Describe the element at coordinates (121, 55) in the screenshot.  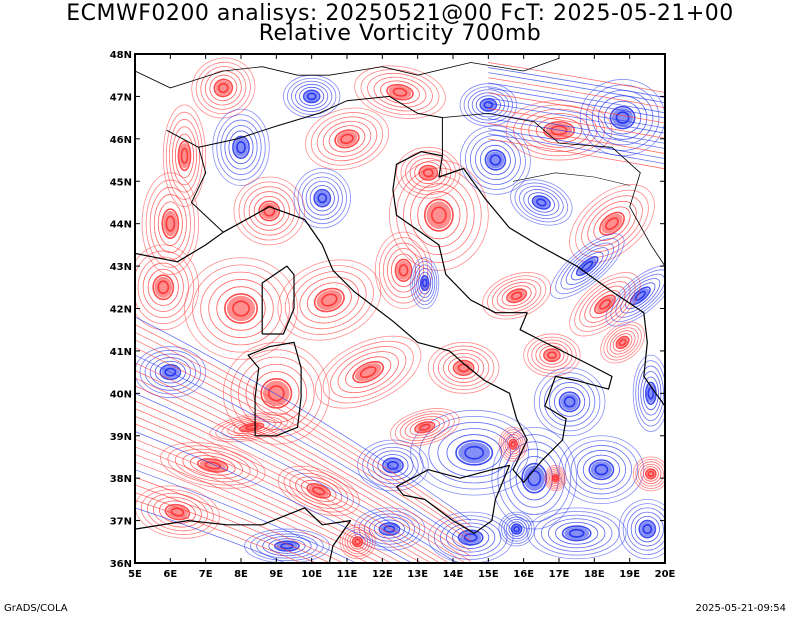
I see `lat-tick-label: 48N` at that location.